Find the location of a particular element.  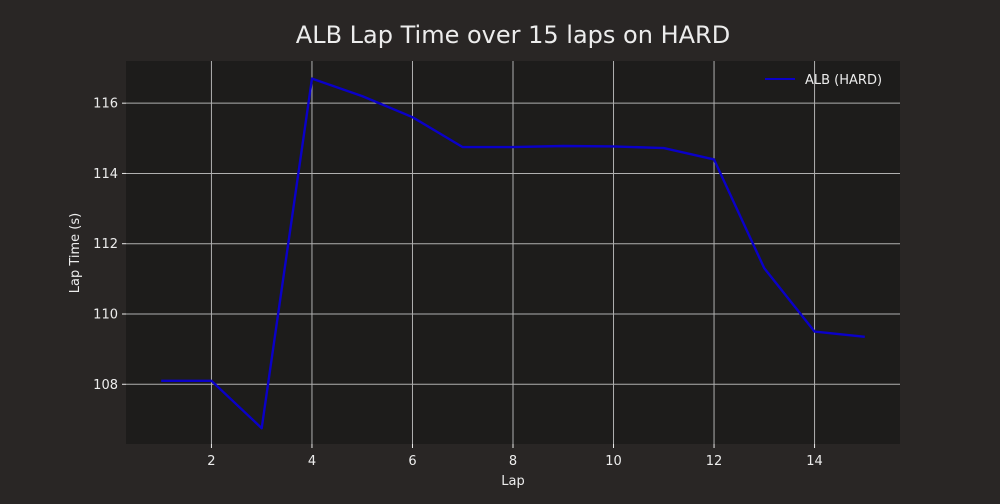

x-tick-label: 14 is located at coordinates (814, 461).